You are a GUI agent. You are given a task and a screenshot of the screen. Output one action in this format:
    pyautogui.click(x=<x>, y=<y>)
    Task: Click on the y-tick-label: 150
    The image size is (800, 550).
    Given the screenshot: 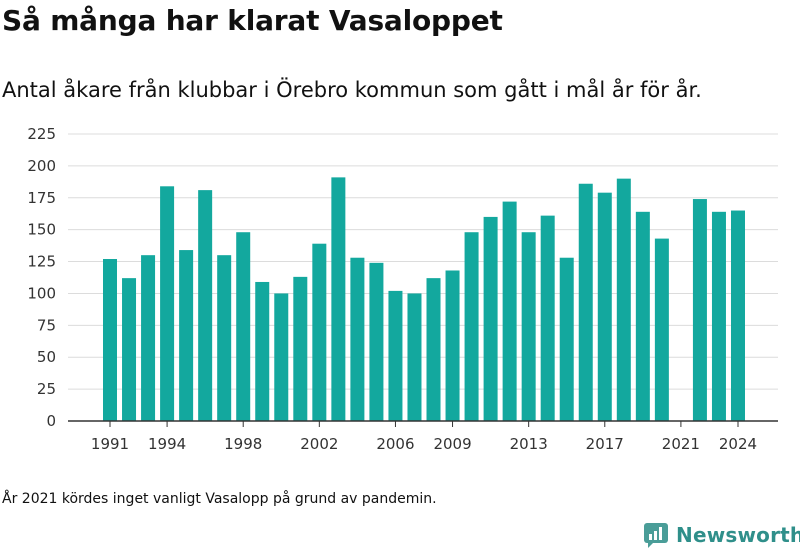 What is the action you would take?
    pyautogui.click(x=41, y=230)
    